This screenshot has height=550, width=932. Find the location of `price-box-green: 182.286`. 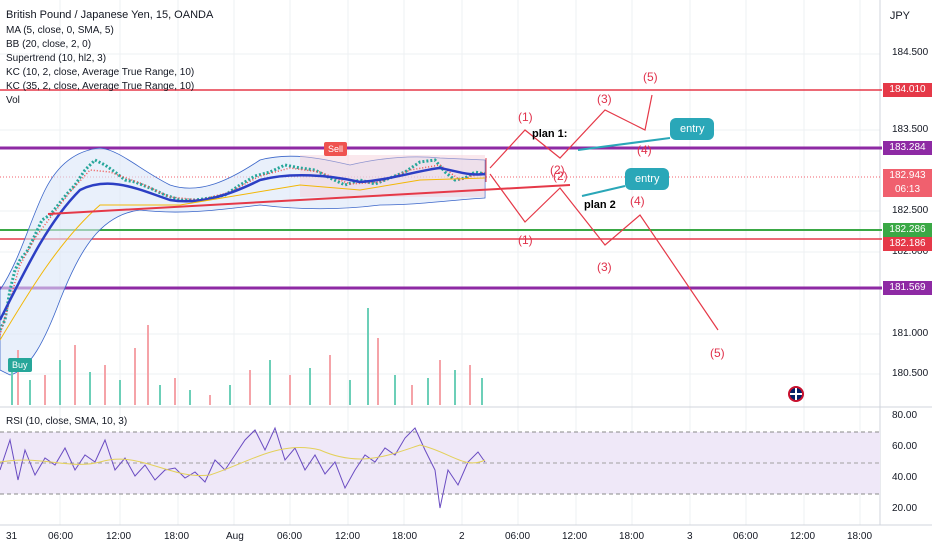

price-box-green: 182.286 is located at coordinates (907, 230).